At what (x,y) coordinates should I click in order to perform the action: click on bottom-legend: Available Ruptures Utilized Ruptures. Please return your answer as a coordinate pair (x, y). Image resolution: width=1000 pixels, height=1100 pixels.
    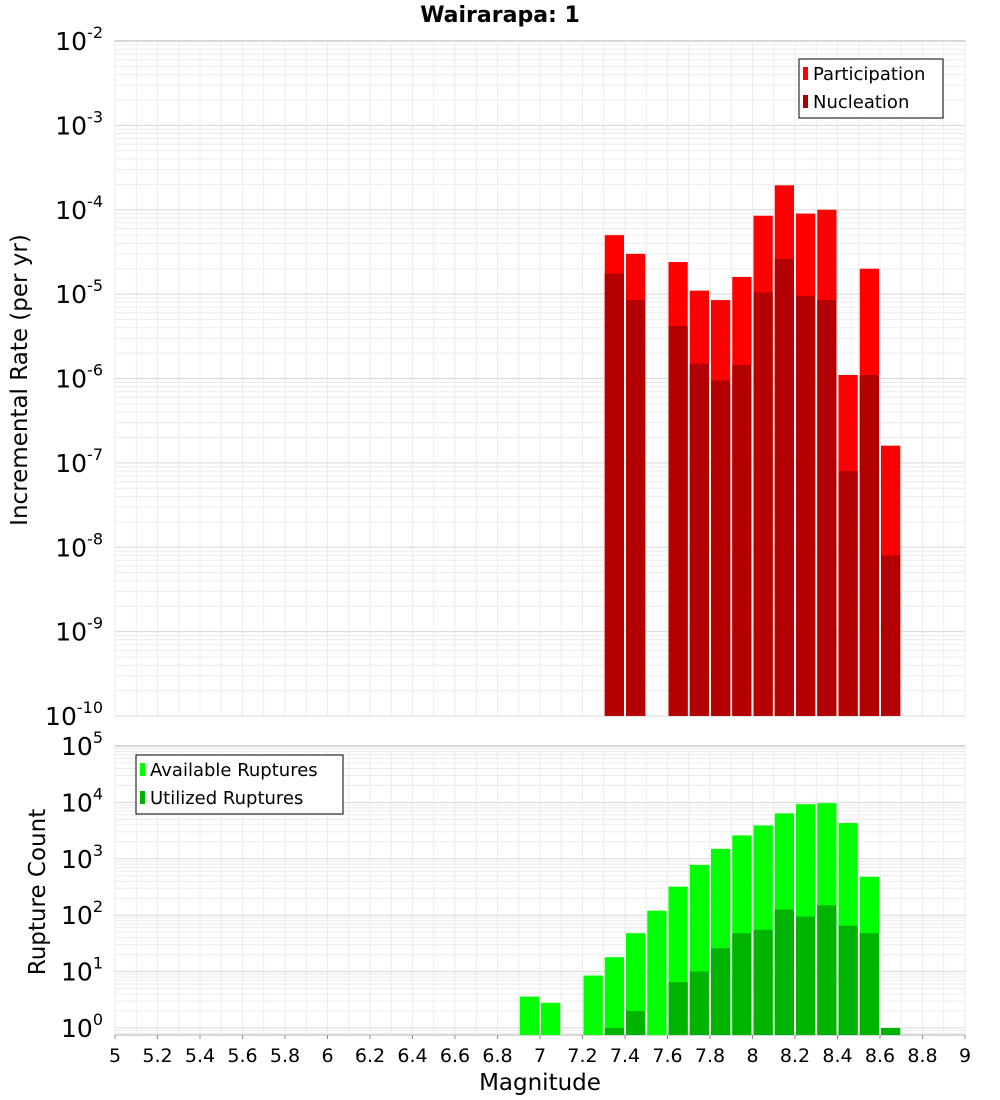
    Looking at the image, I should click on (239, 784).